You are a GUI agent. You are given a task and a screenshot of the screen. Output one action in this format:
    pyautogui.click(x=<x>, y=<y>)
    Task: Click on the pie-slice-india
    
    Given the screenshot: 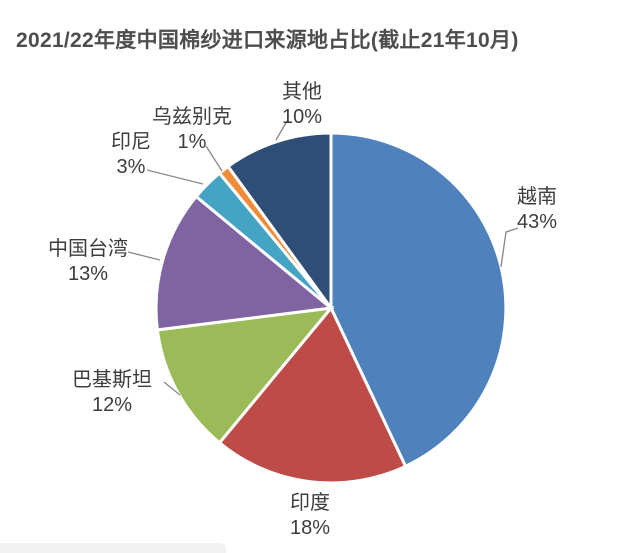 What is the action you would take?
    pyautogui.click(x=312, y=395)
    